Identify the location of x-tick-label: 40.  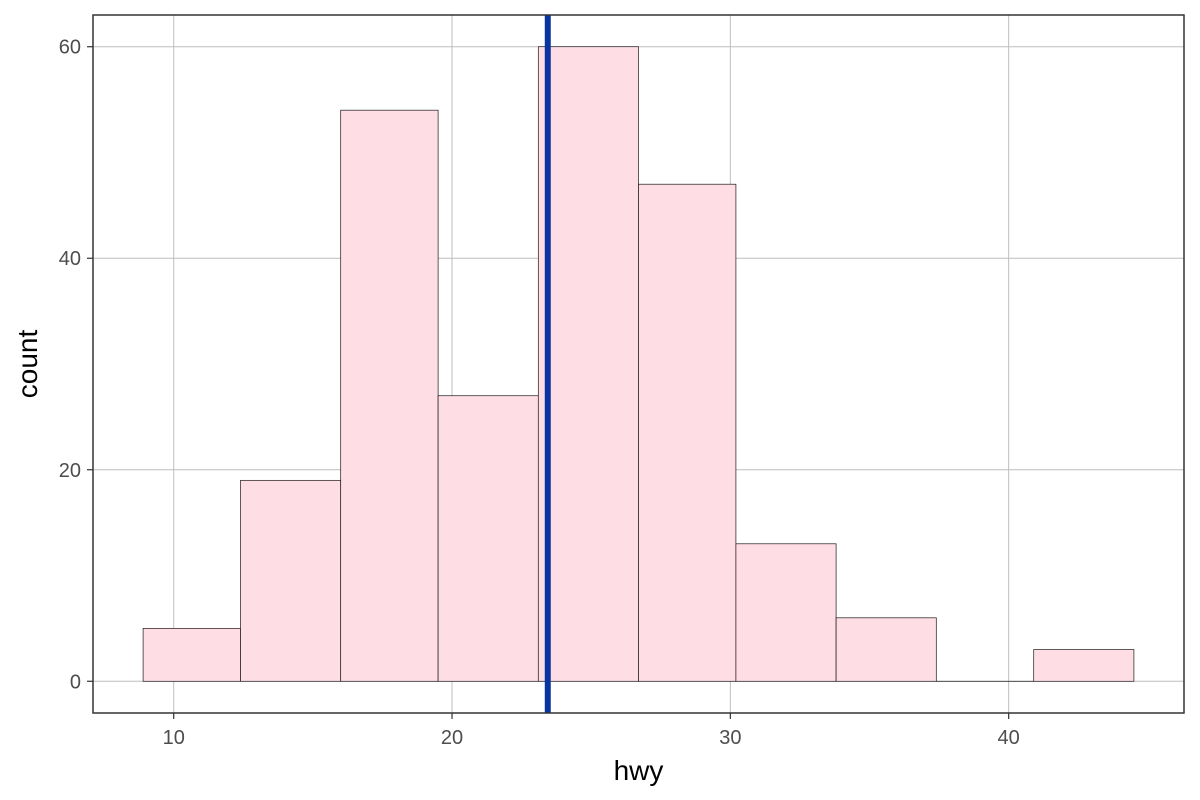
(1009, 738).